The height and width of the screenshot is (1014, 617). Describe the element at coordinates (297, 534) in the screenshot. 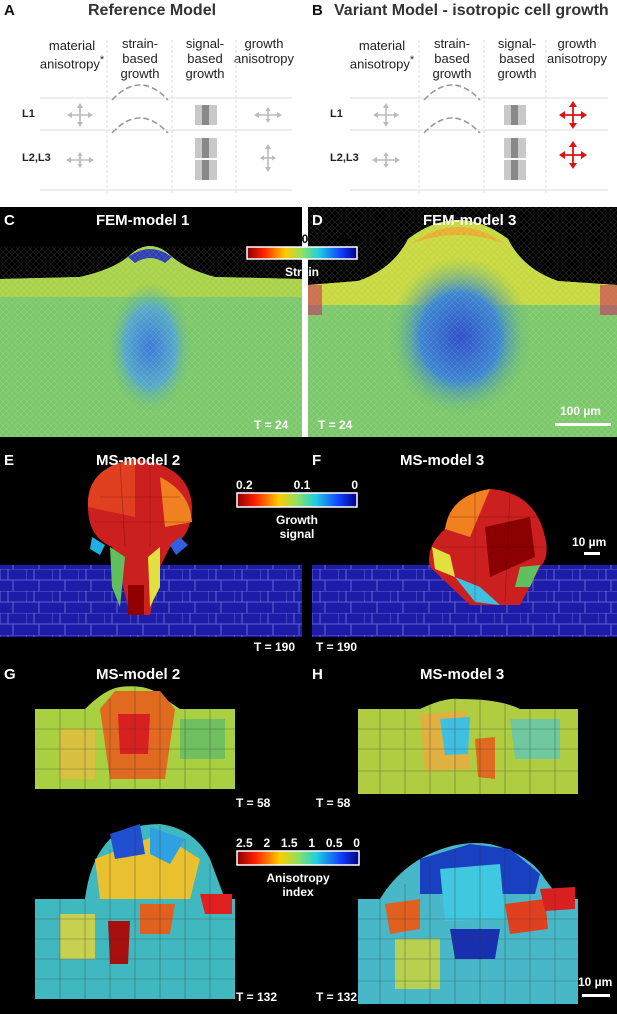

I see `signal-label-2: signal` at that location.